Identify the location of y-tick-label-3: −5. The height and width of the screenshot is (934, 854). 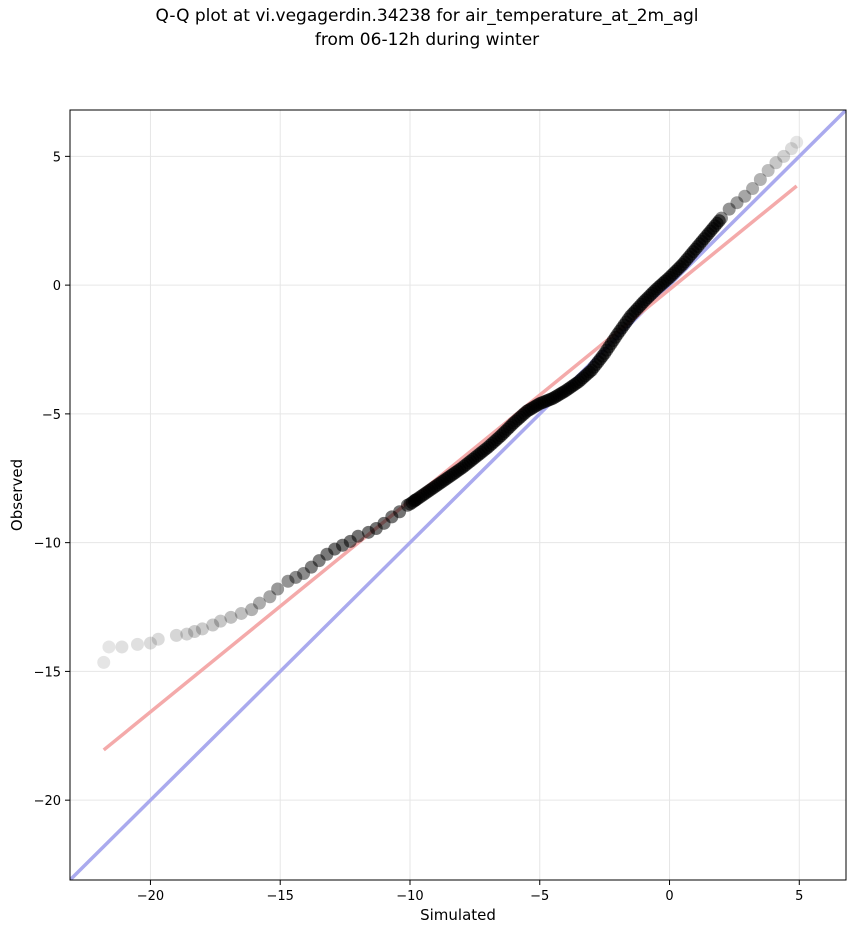
(51, 415).